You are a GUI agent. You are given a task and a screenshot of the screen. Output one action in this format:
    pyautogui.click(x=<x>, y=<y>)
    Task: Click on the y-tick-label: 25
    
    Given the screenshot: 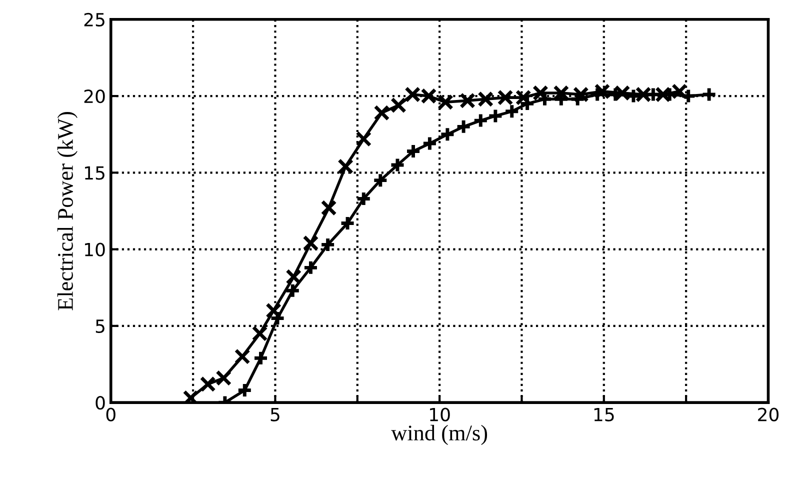 What is the action you would take?
    pyautogui.click(x=94, y=19)
    